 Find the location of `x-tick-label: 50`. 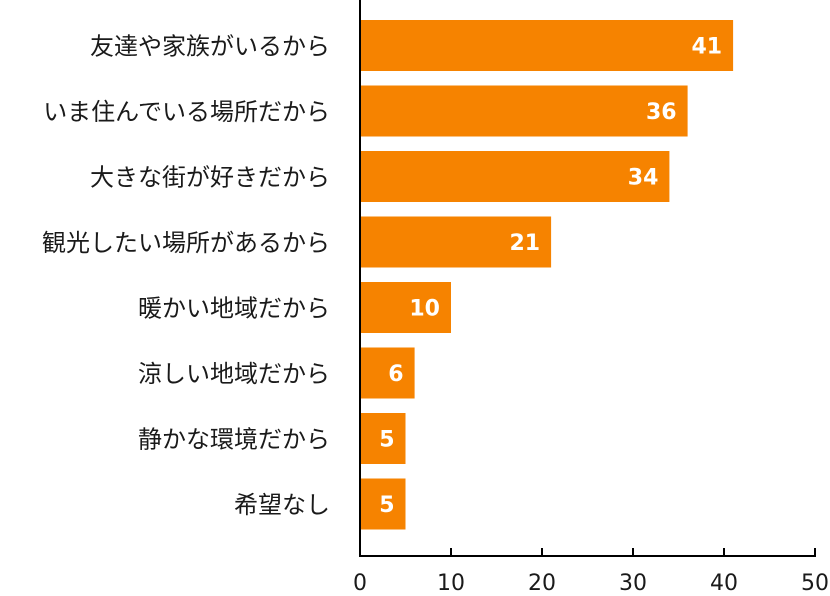

x-tick-label: 50 is located at coordinates (815, 583).